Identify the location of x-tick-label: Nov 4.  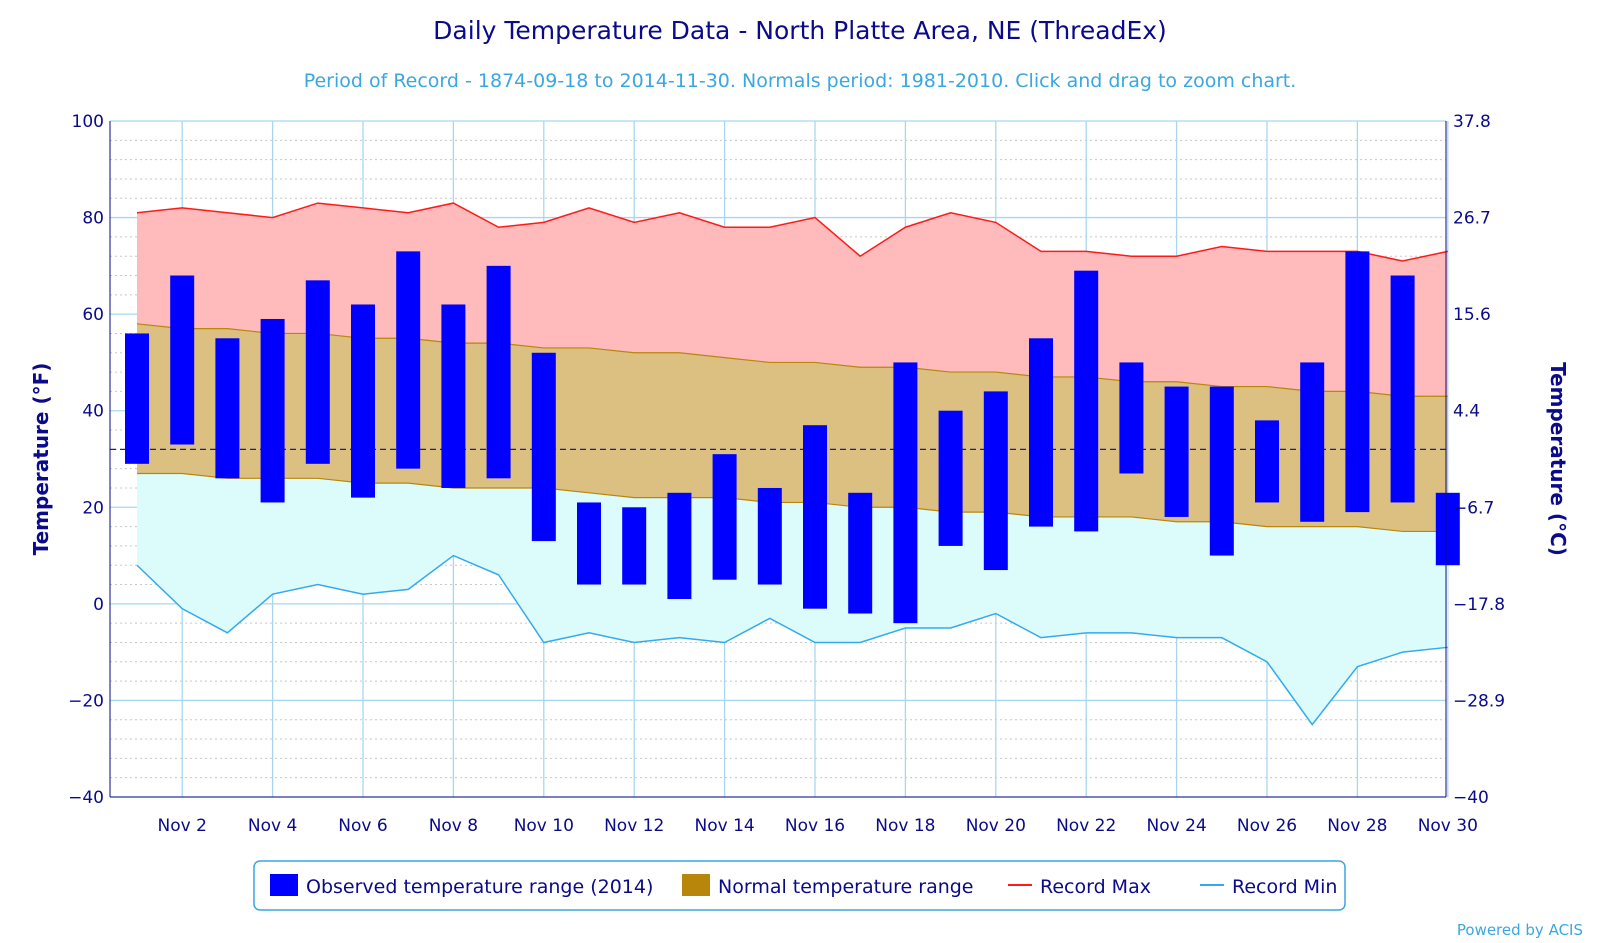
(272, 826).